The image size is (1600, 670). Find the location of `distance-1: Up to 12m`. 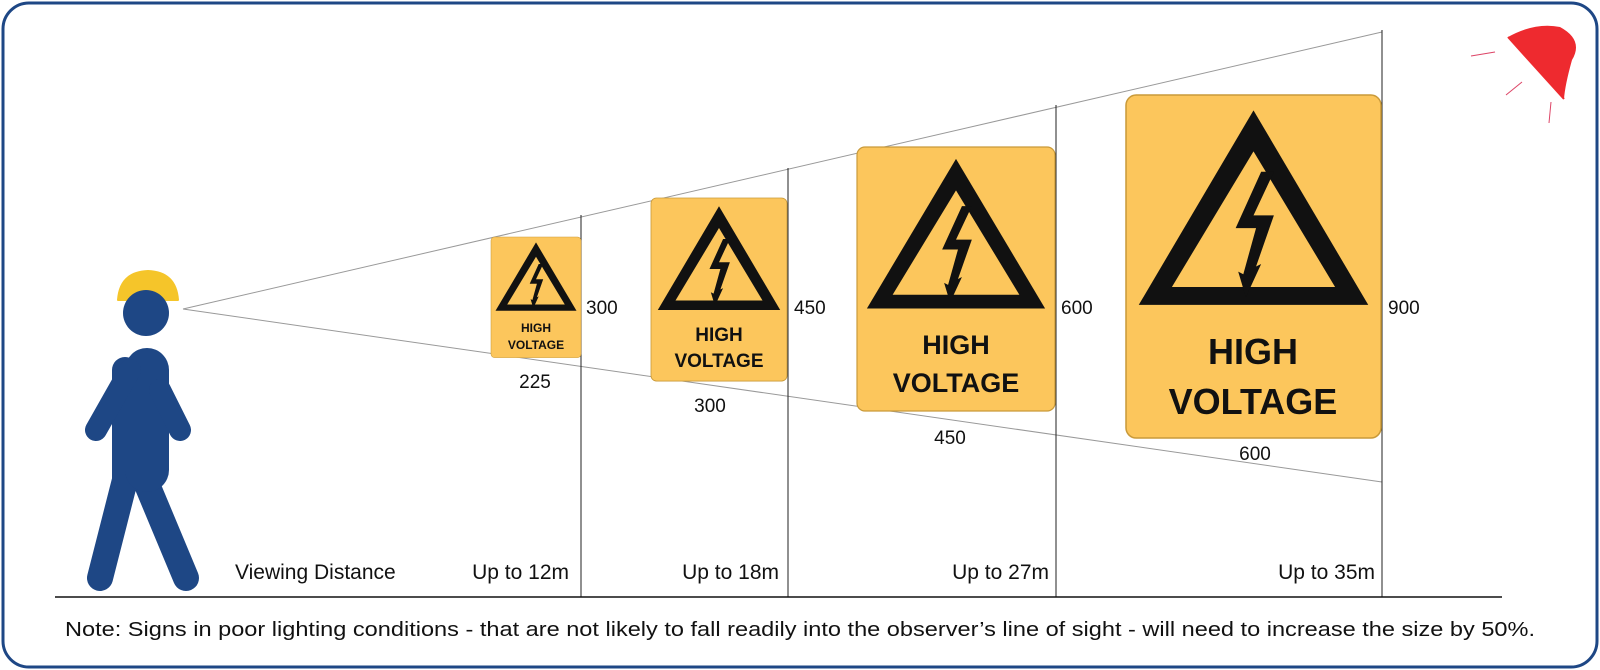

distance-1: Up to 12m is located at coordinates (520, 572).